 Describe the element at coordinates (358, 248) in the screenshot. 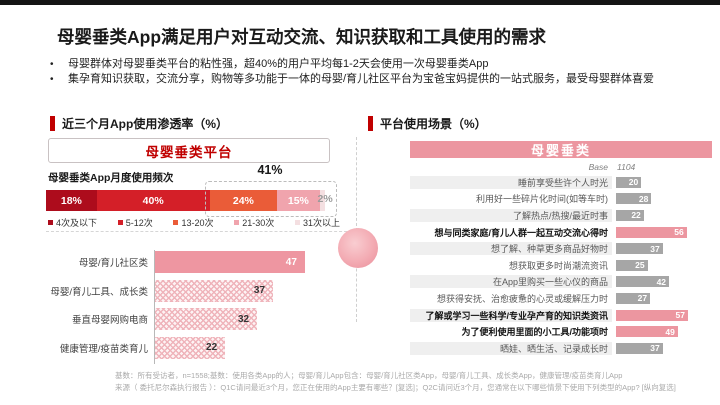

I see `pink-ball-decoration` at that location.